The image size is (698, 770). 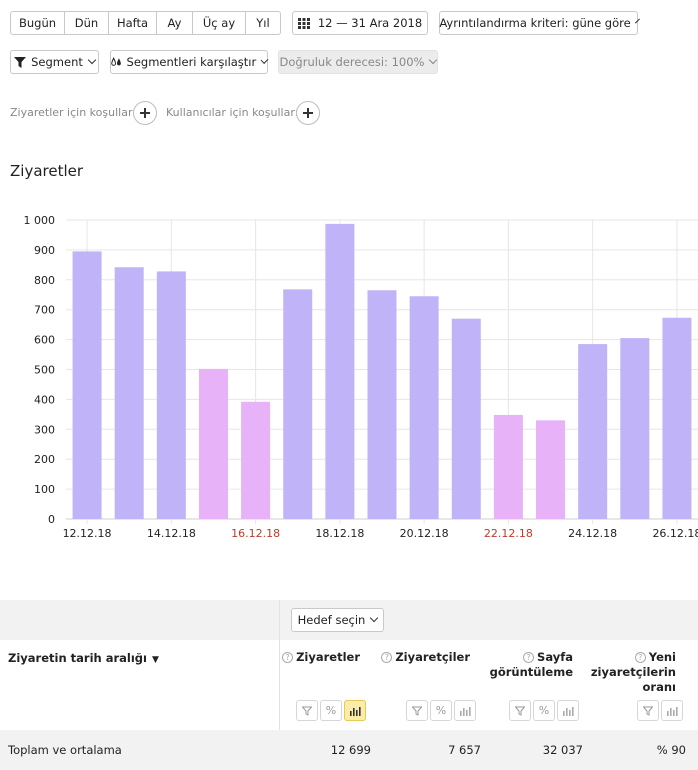 I want to click on drops-icon, so click(x=116, y=61).